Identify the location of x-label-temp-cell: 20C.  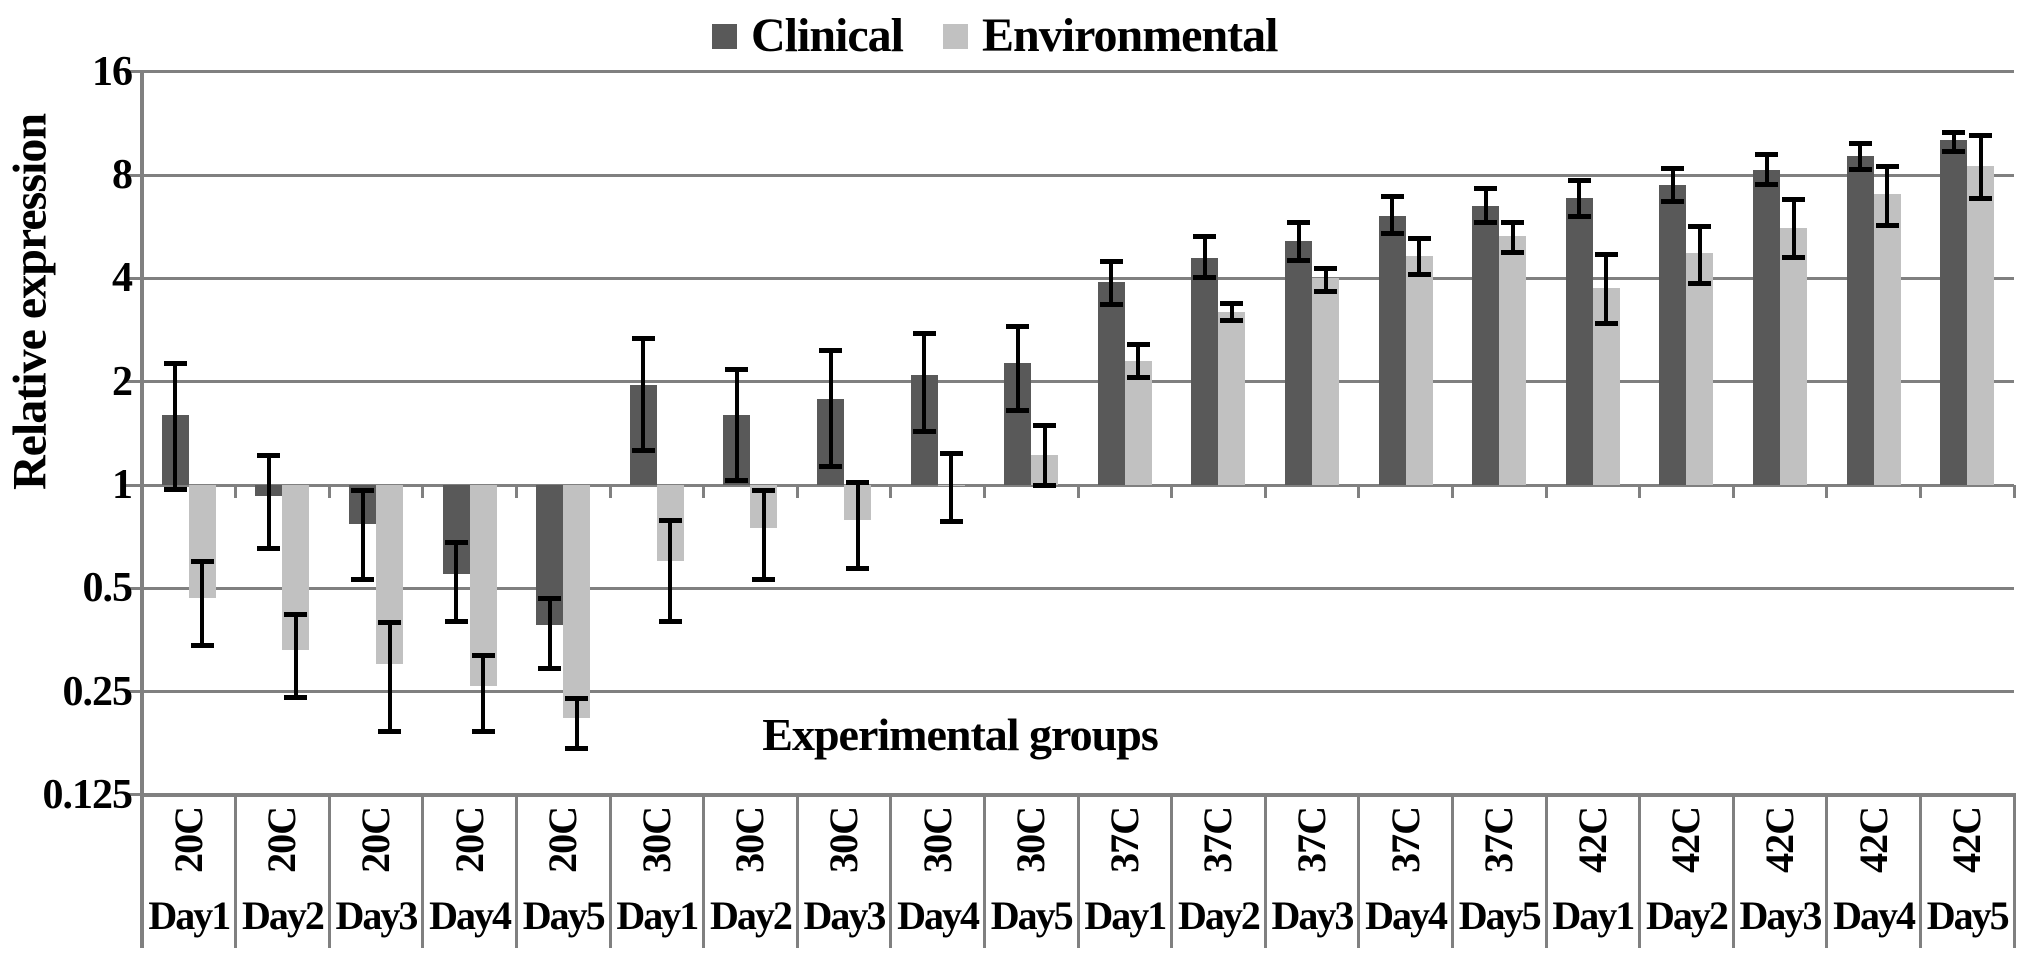
(470, 839).